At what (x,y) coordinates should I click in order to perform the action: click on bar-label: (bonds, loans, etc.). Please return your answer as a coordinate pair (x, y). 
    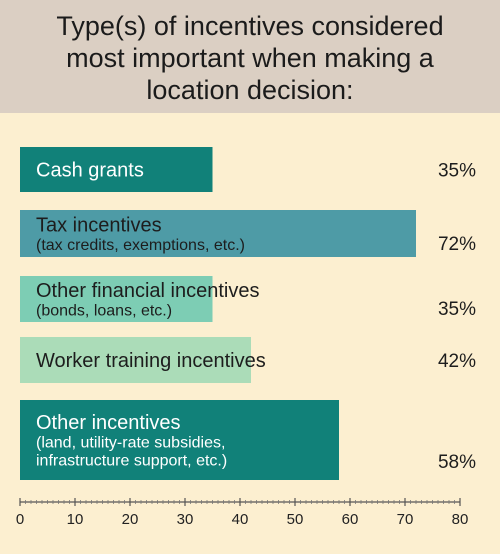
    Looking at the image, I should click on (104, 311).